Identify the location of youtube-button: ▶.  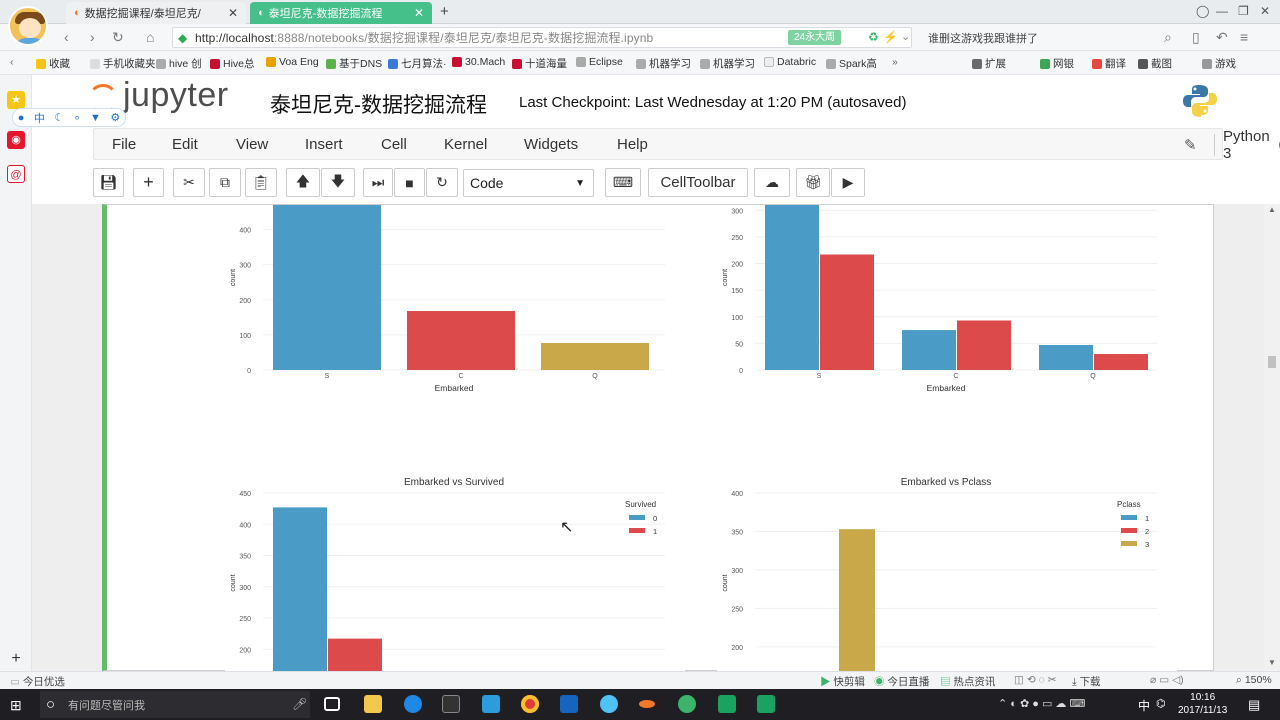
(848, 182).